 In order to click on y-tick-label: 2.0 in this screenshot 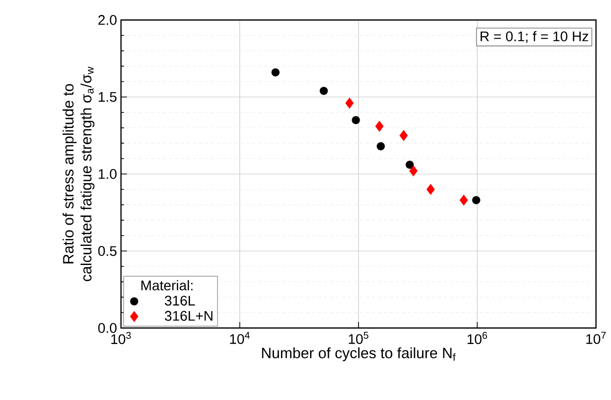, I will do `click(107, 20)`.